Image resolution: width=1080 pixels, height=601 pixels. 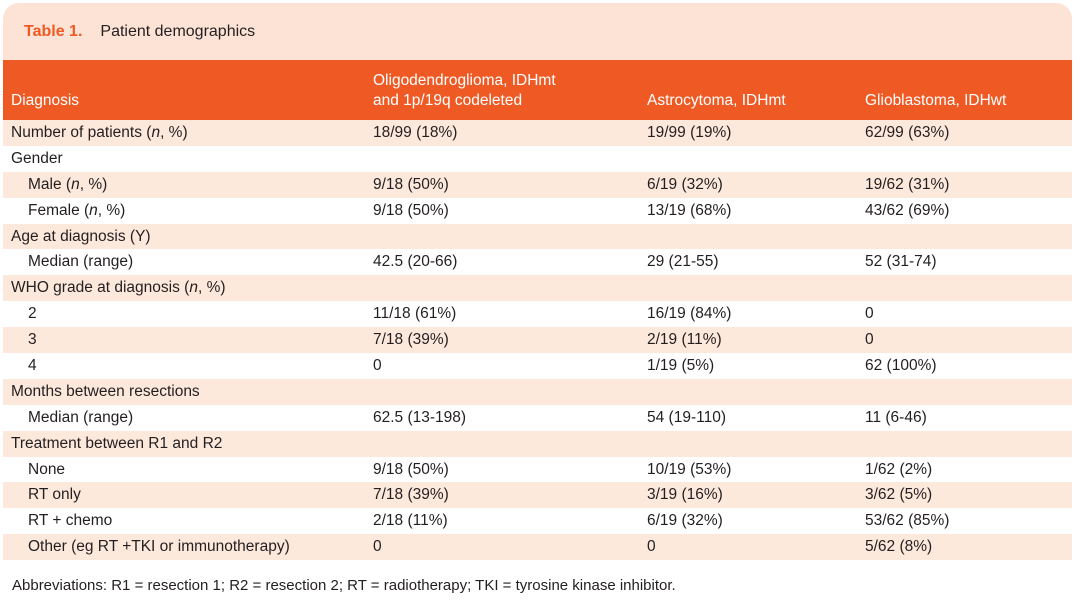 What do you see at coordinates (59, 210) in the screenshot?
I see `row-label-text: Female (` at bounding box center [59, 210].